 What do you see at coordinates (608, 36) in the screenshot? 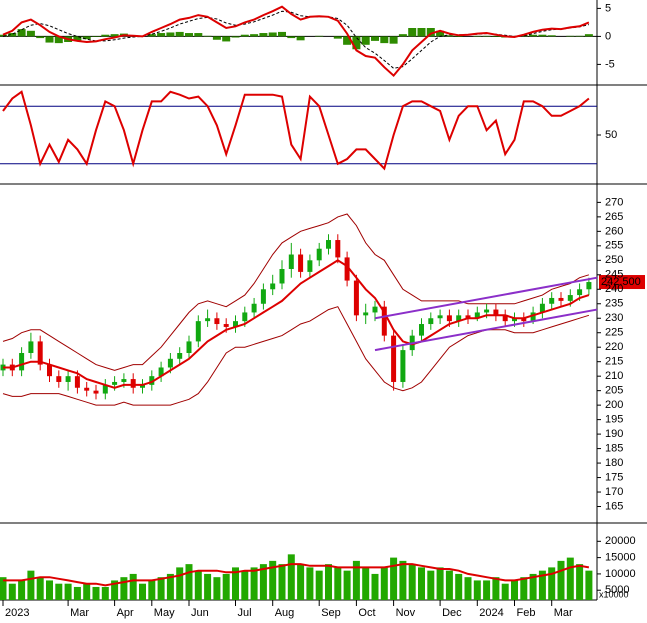
I see `y-tick-label: 0` at bounding box center [608, 36].